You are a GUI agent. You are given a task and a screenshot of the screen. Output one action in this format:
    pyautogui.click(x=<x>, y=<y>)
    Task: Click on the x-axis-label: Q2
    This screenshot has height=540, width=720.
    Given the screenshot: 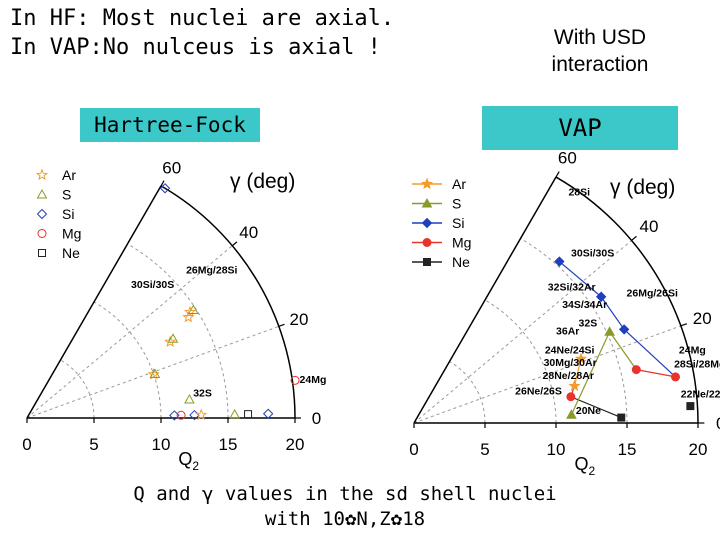 What is the action you would take?
    pyautogui.click(x=584, y=466)
    